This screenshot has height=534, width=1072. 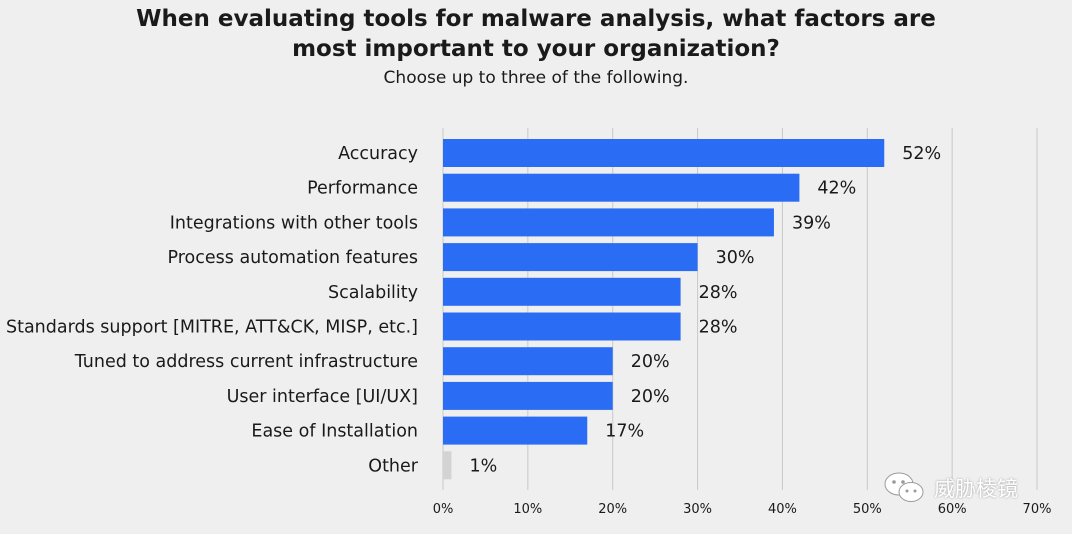 I want to click on watermark: 威胁棱镜, so click(x=950, y=488).